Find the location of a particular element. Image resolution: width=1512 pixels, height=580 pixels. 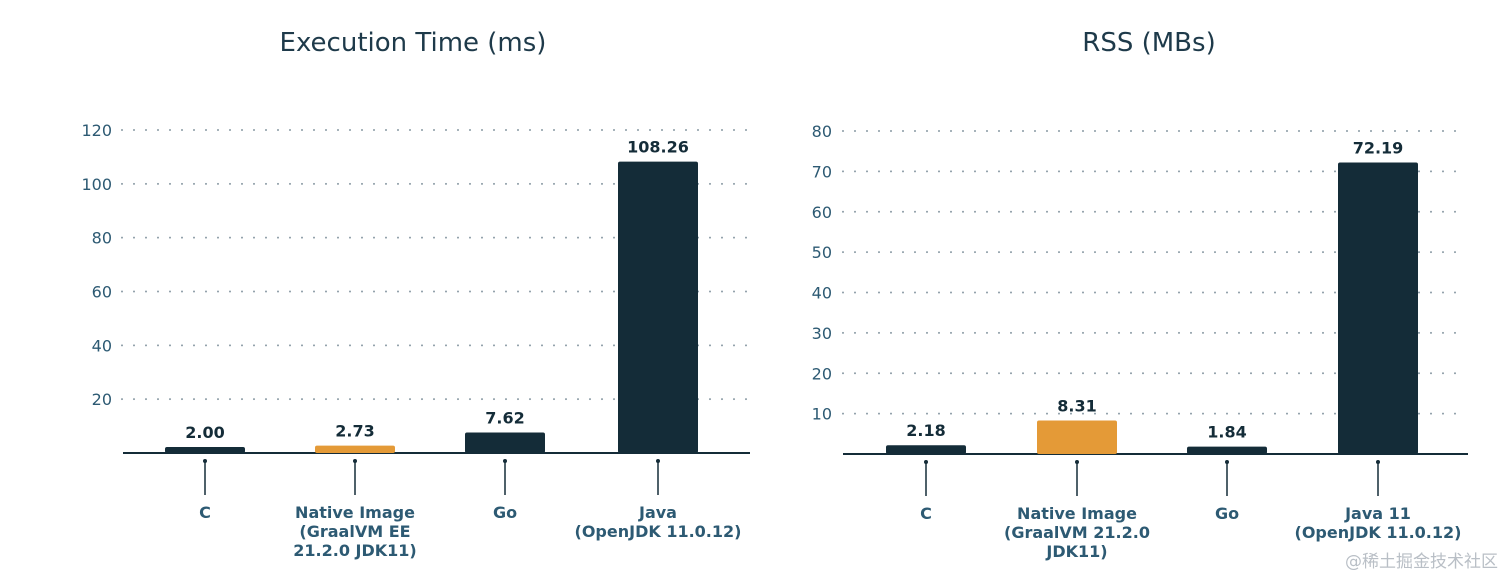

data-label: 1.84 is located at coordinates (1226, 432).